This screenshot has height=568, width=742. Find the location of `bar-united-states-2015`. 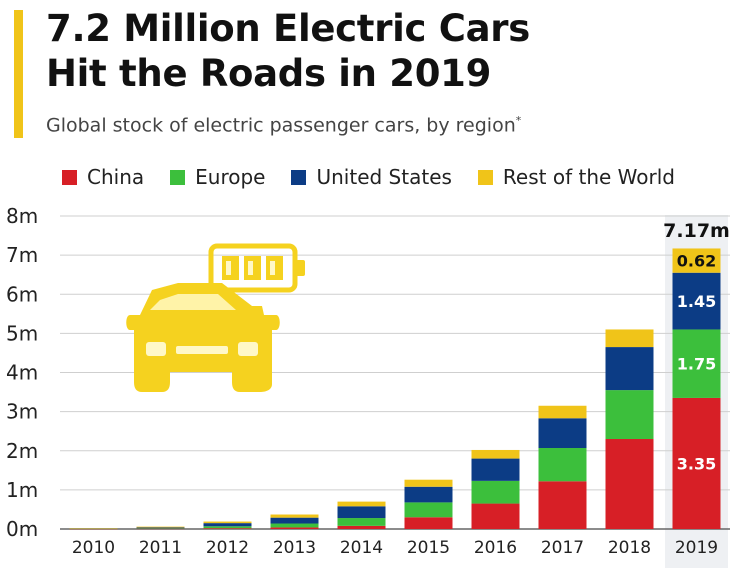

bar-united-states-2015 is located at coordinates (428, 494).